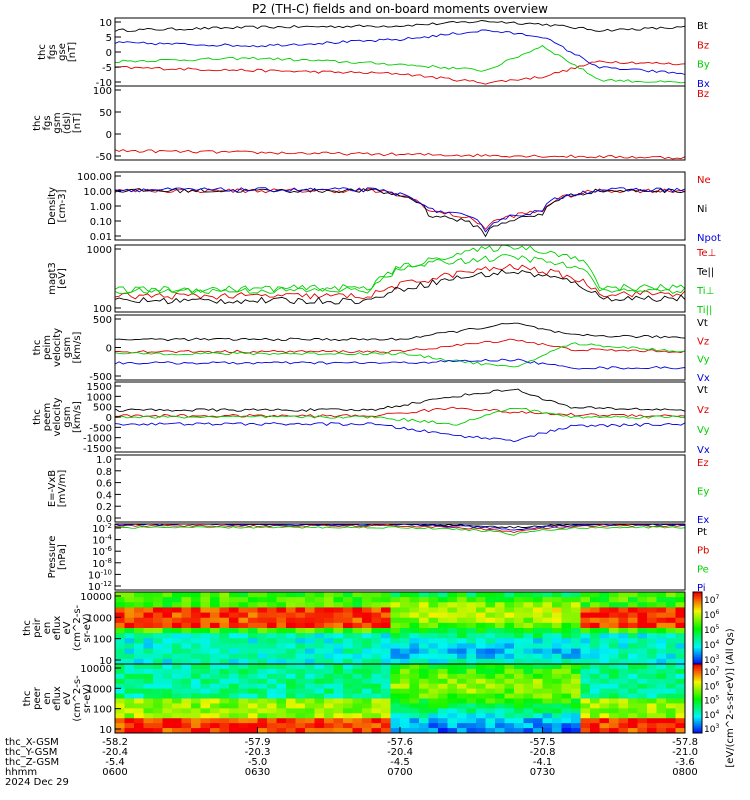  Describe the element at coordinates (102, 551) in the screenshot. I see `y-tick-label: 10⁻⁶` at that location.